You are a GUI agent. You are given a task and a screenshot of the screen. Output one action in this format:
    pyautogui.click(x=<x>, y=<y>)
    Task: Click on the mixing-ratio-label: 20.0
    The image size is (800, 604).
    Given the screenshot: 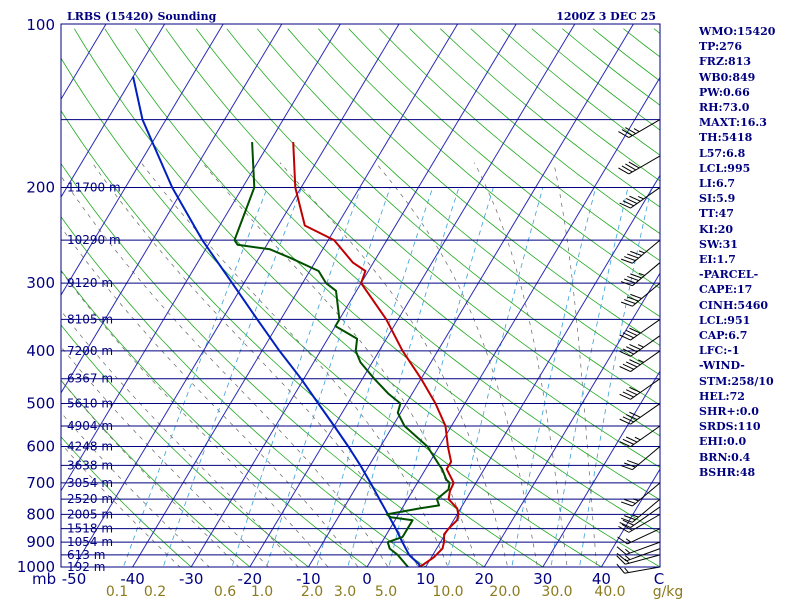 What is the action you would take?
    pyautogui.click(x=504, y=592)
    